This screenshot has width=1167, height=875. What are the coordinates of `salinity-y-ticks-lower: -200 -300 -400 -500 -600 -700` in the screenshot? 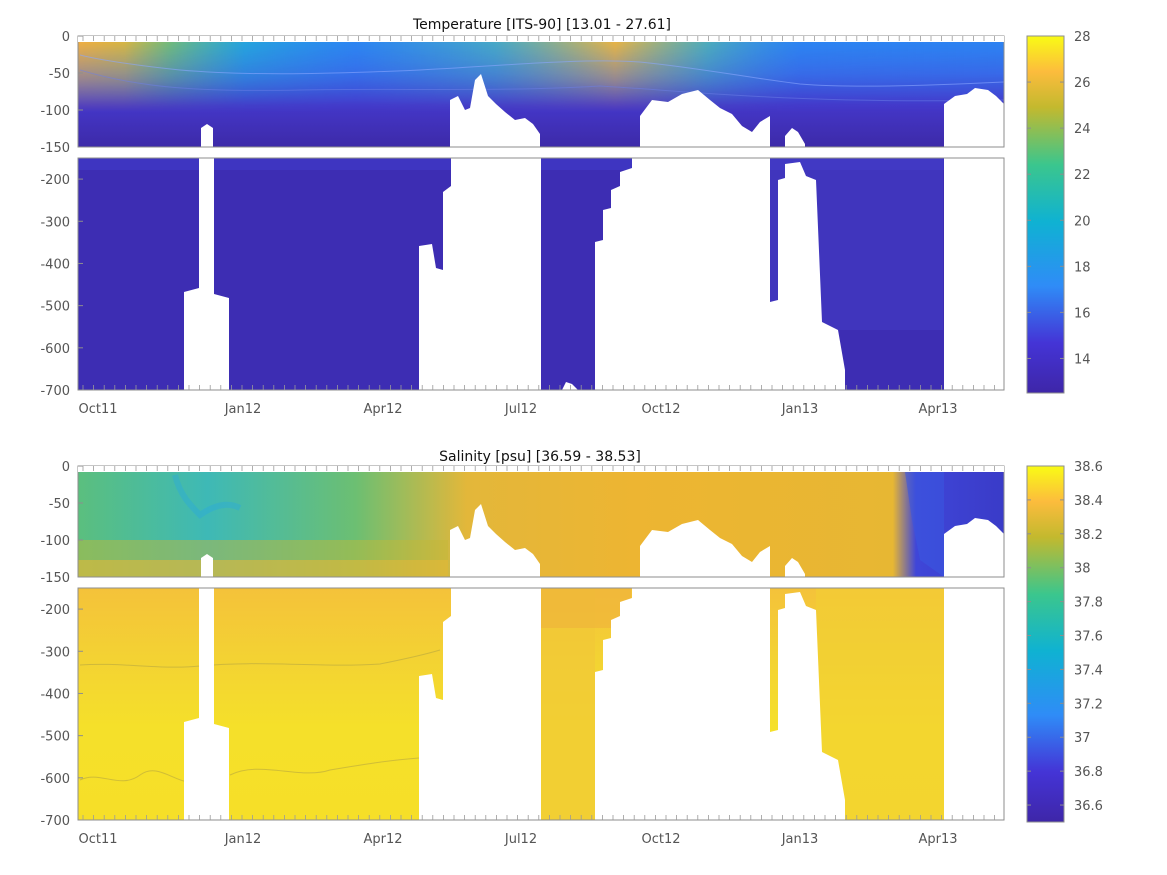 It's located at (61, 716).